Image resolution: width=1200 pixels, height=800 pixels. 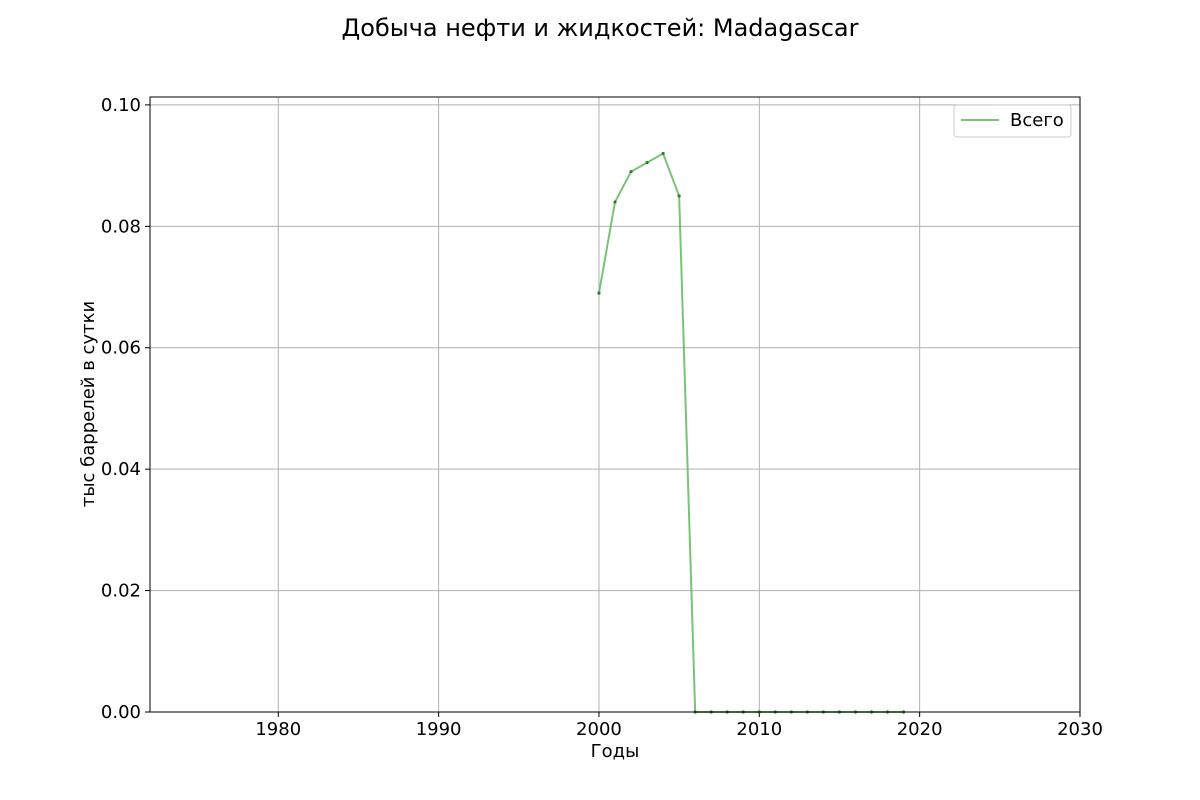 I want to click on y-tick-label: 0.06, so click(x=121, y=348).